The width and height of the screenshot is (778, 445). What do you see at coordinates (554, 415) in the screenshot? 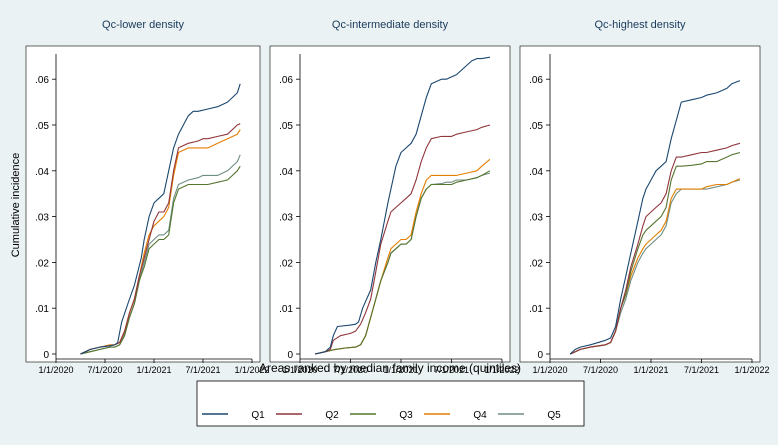
I see `legend-label-q5: Q5` at bounding box center [554, 415].